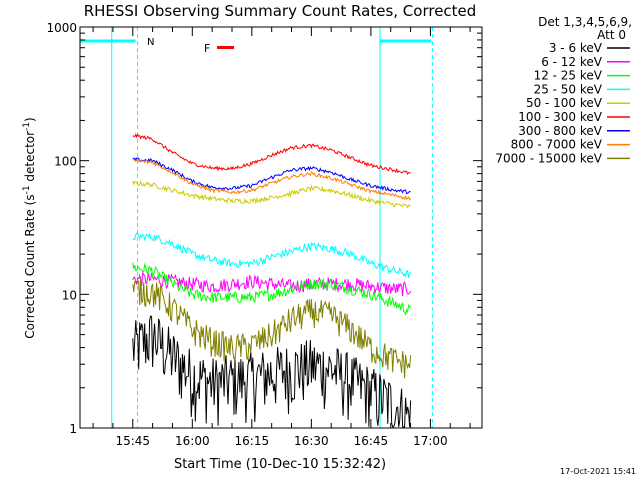 The image size is (640, 480). What do you see at coordinates (132, 441) in the screenshot?
I see `x-tick-label: 15:45` at bounding box center [132, 441].